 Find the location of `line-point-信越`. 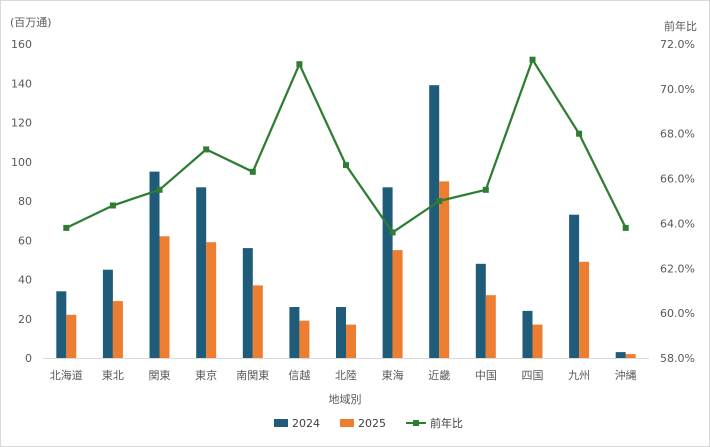

line-point-信越 is located at coordinates (299, 64).